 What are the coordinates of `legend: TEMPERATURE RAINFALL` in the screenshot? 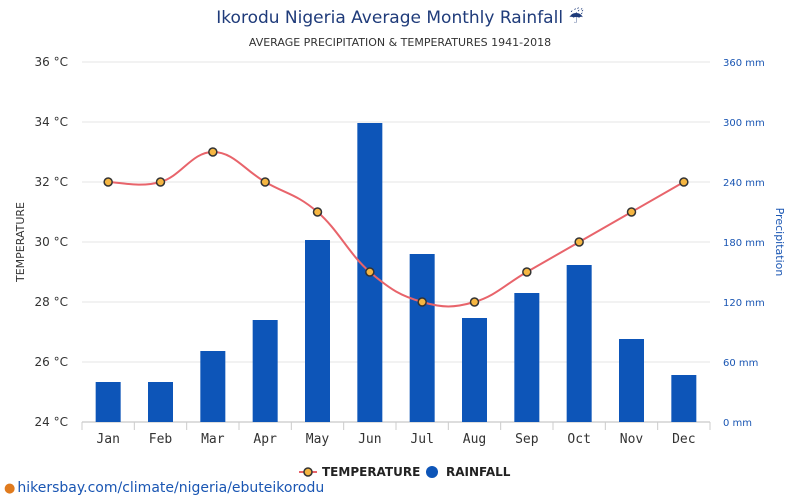 It's located at (405, 472).